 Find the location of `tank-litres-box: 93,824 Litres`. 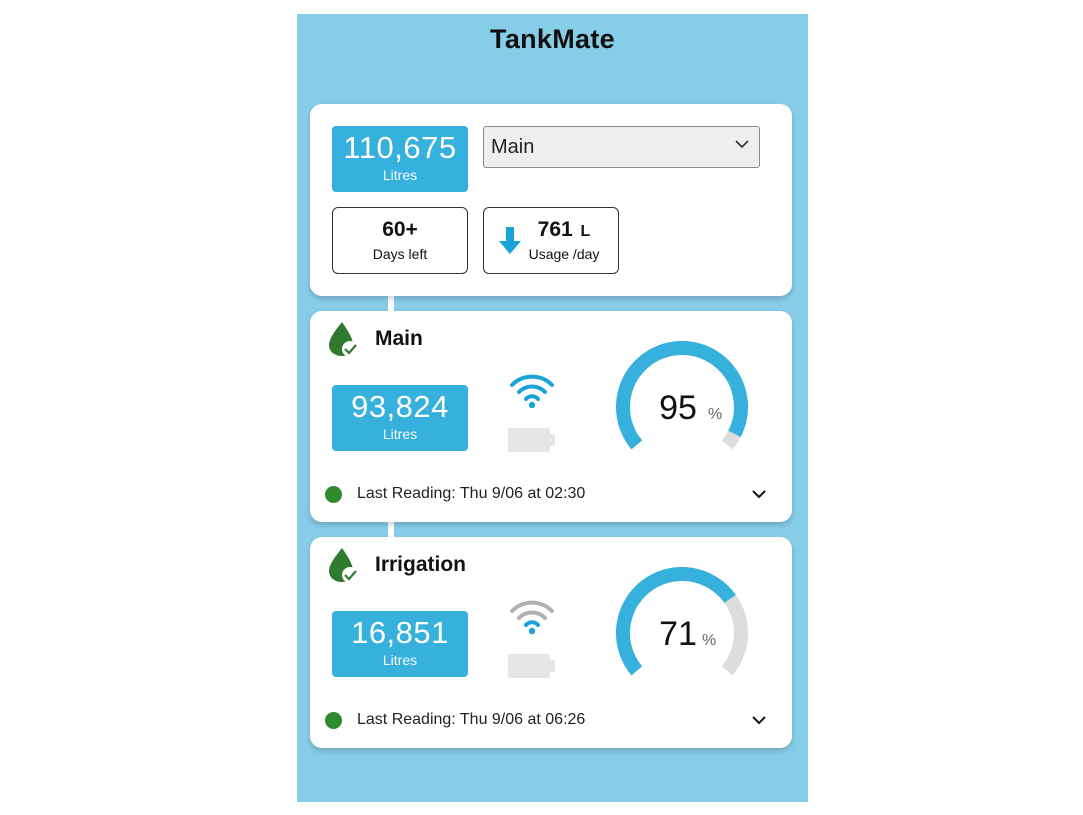

tank-litres-box: 93,824 Litres is located at coordinates (400, 418).